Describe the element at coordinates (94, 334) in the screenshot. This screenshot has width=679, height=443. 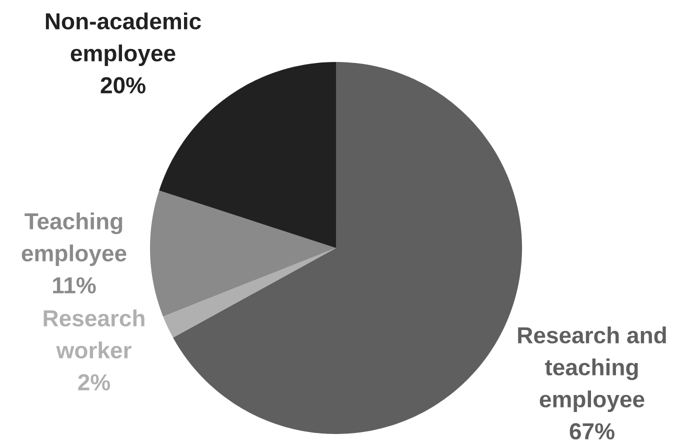
I see `slice-label: Research worker` at that location.